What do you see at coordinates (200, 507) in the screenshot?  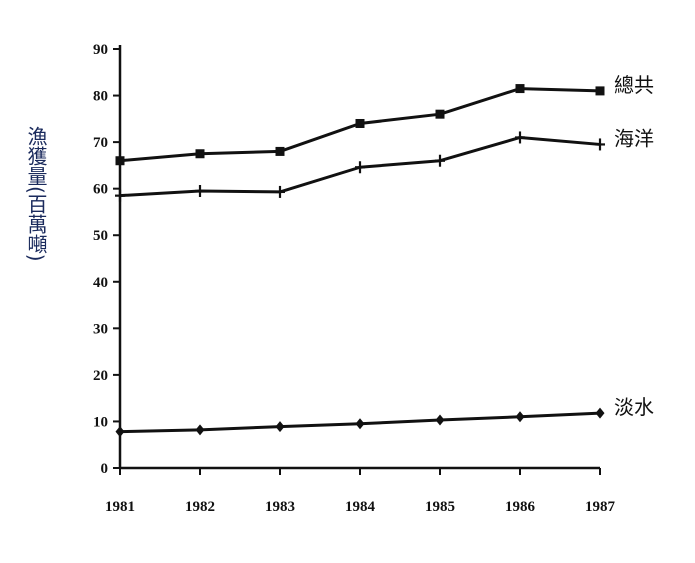 I see `x-tick-label: 1982` at bounding box center [200, 507].